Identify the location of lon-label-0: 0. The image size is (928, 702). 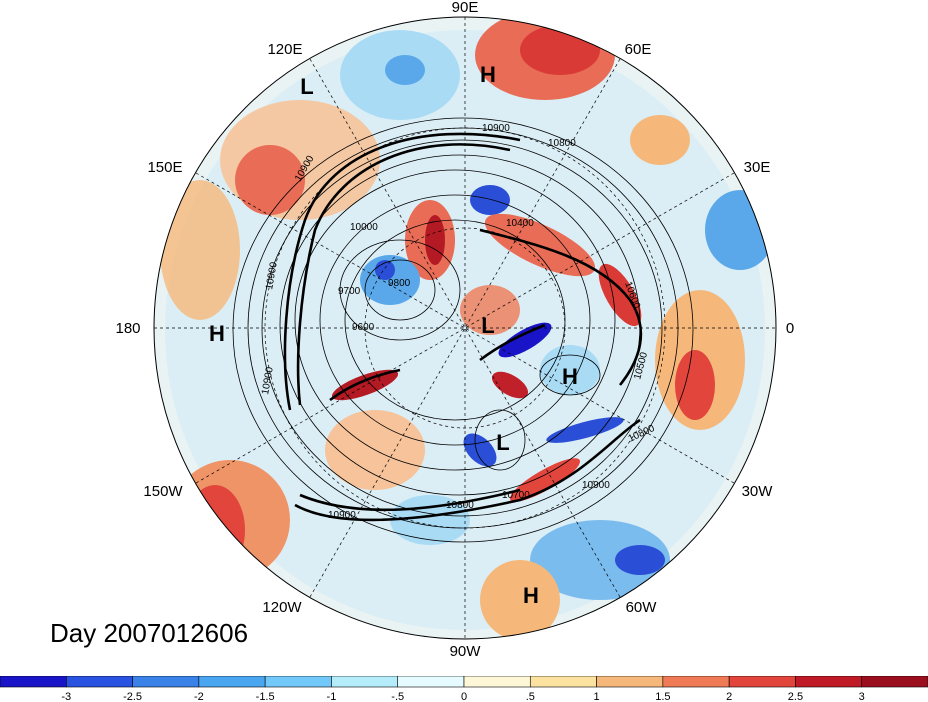
(790, 328).